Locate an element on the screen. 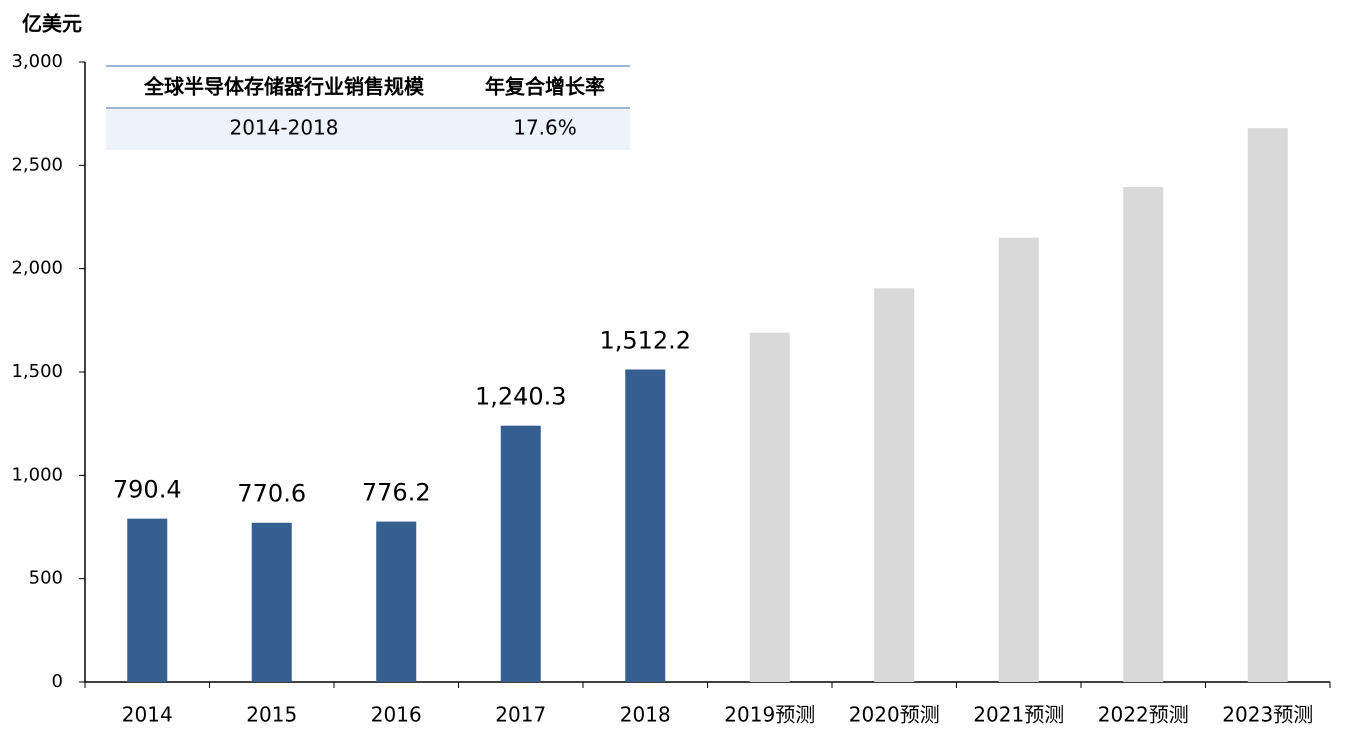  y-tick-label: 2,000 is located at coordinates (37, 268).